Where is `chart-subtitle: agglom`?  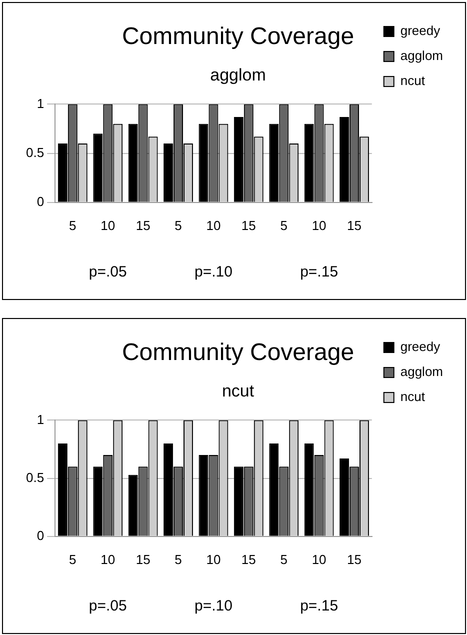 chart-subtitle: agglom is located at coordinates (238, 75).